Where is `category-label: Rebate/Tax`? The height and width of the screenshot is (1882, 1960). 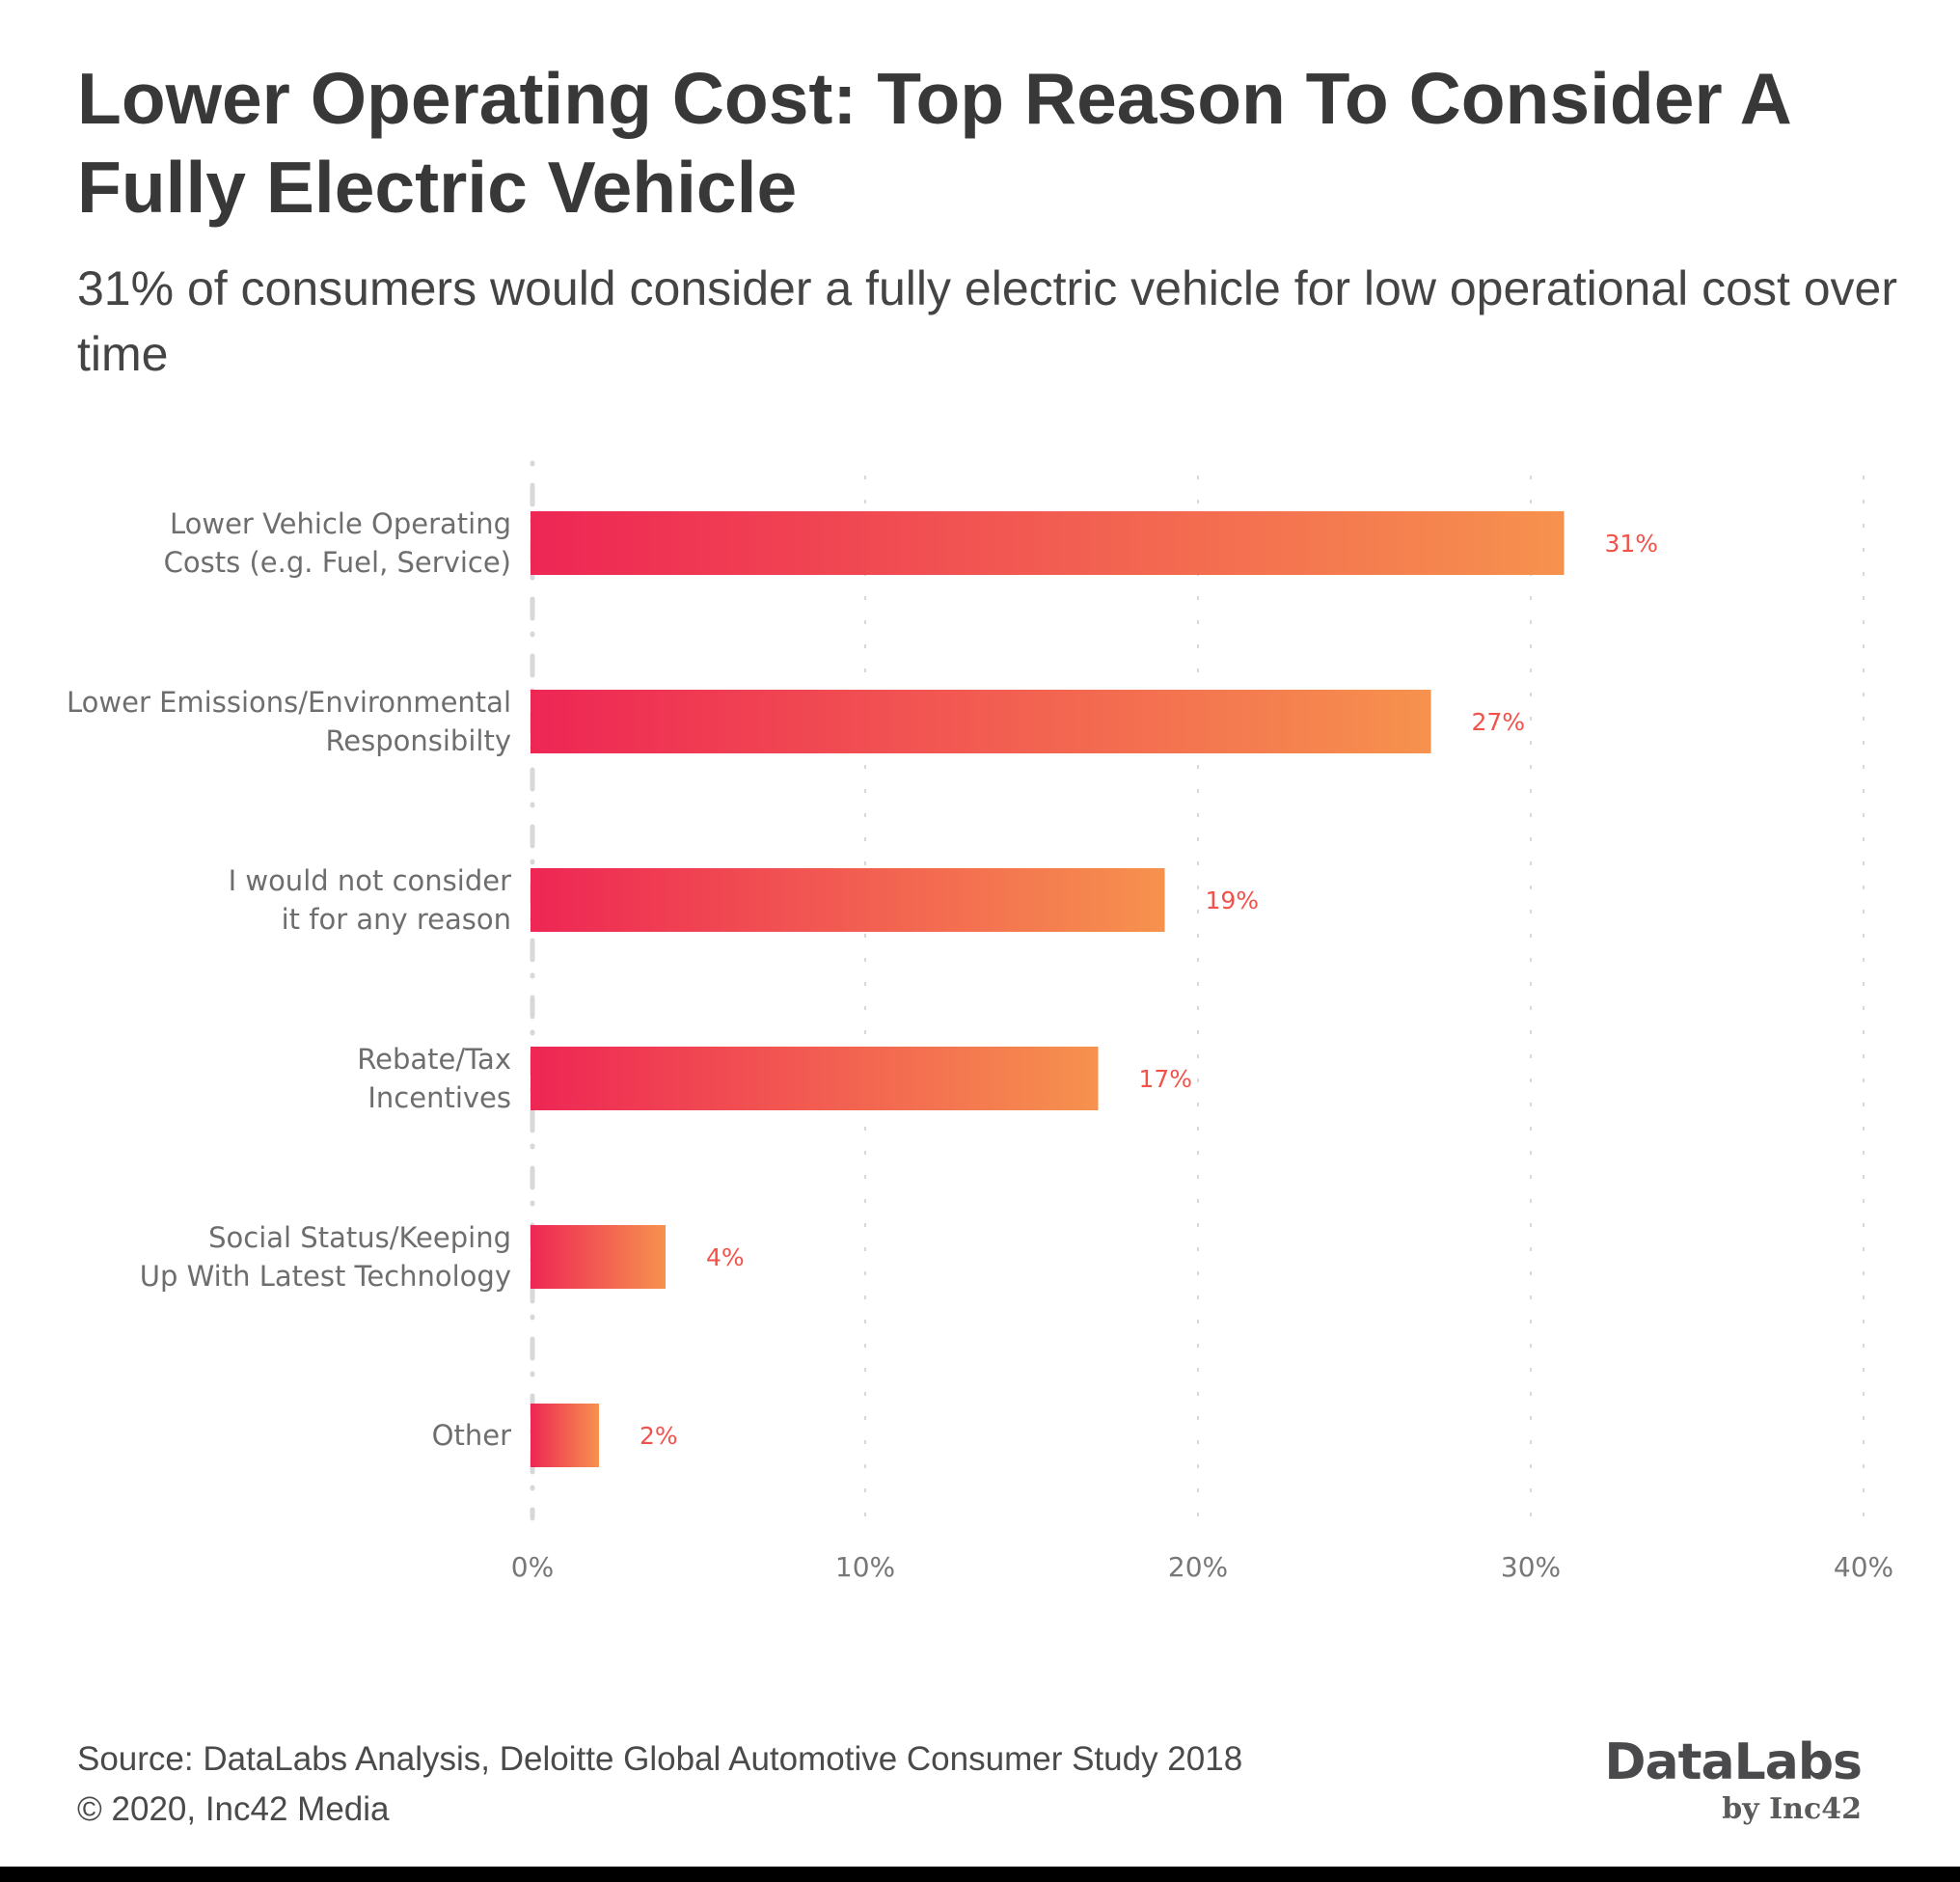
category-label: Rebate/Tax is located at coordinates (434, 1059).